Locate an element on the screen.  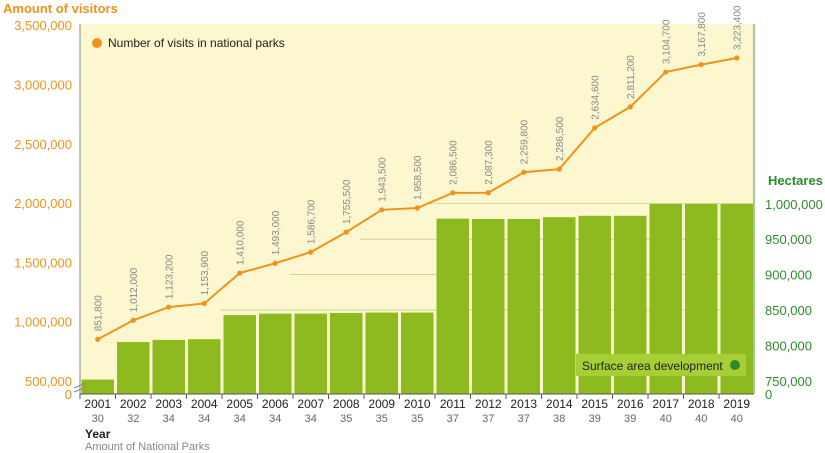
visits-label-2016: 2,811,200 is located at coordinates (631, 77).